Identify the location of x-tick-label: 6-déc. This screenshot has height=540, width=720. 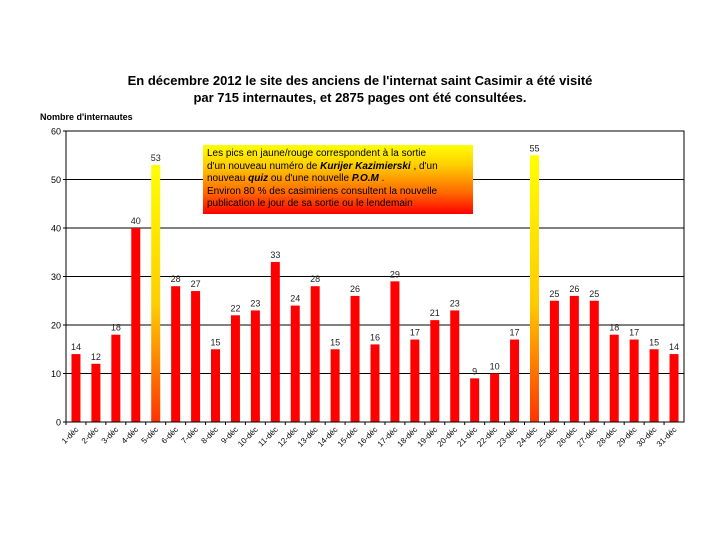
(170, 435).